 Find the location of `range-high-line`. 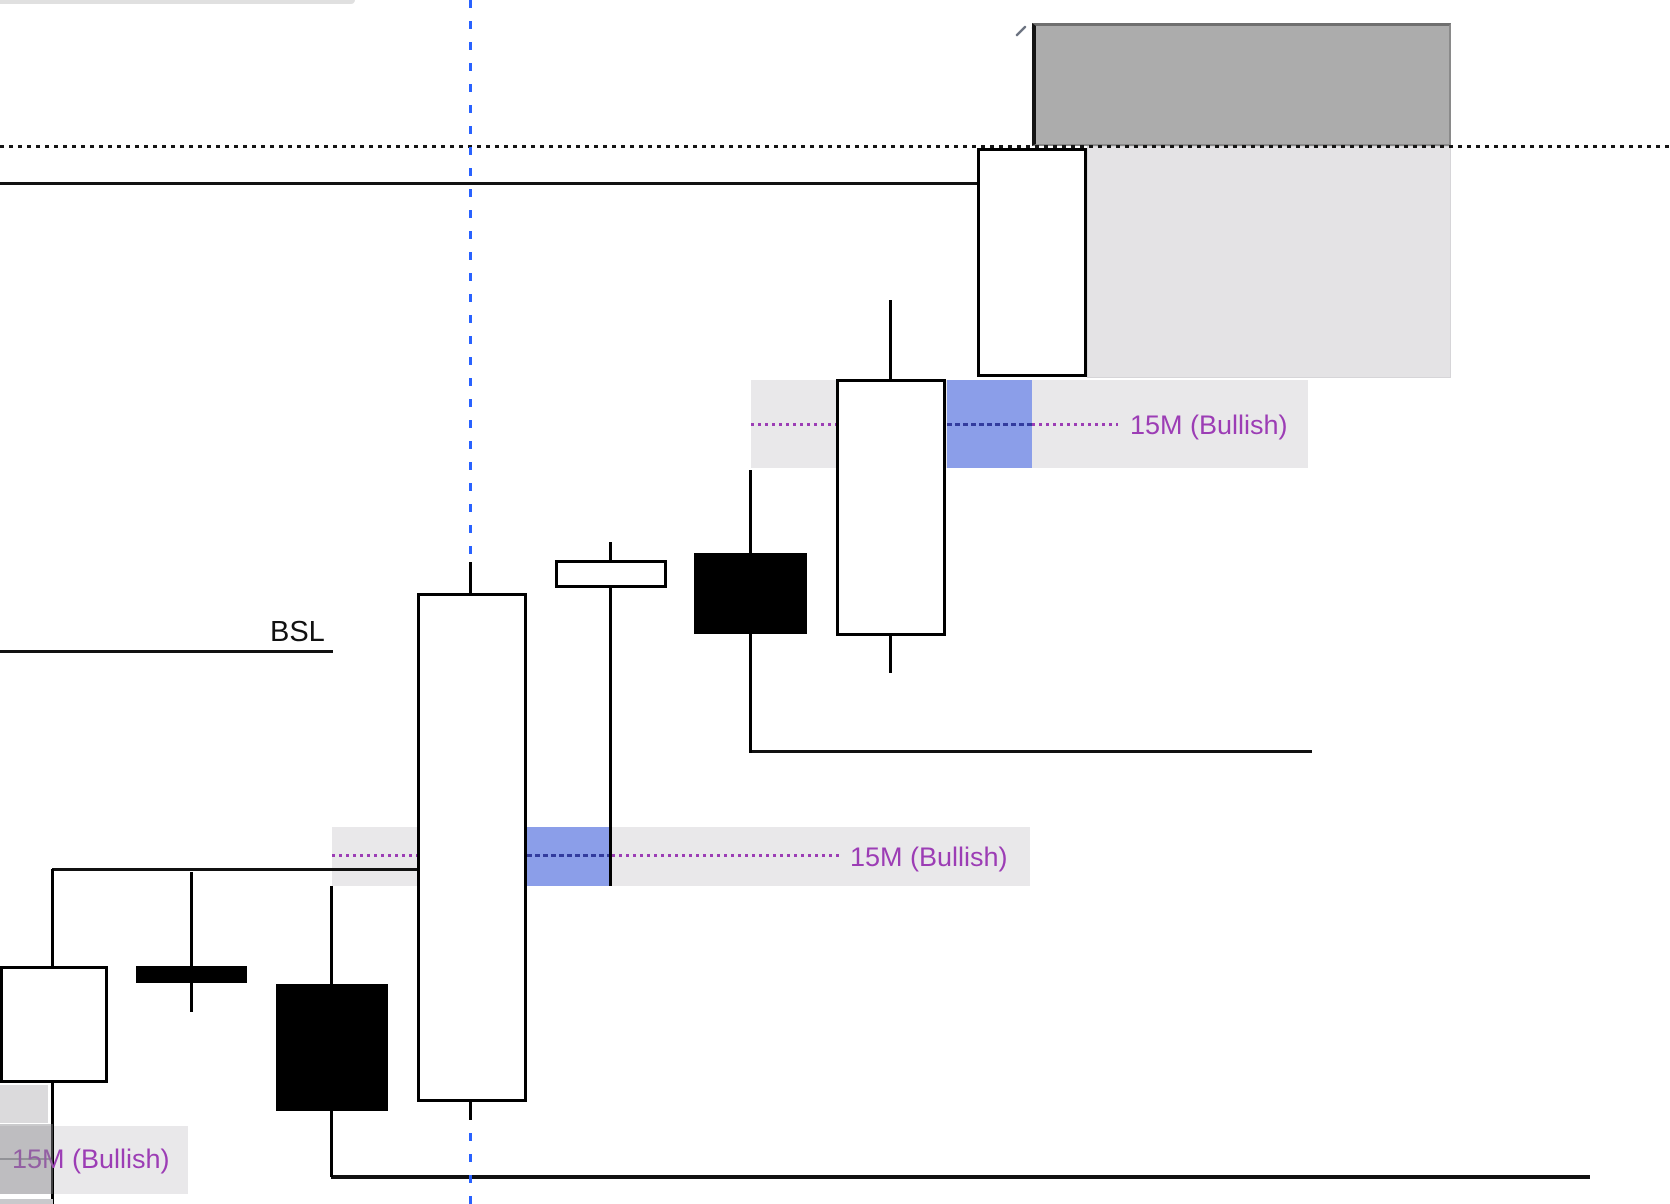

range-high-line is located at coordinates (488, 183).